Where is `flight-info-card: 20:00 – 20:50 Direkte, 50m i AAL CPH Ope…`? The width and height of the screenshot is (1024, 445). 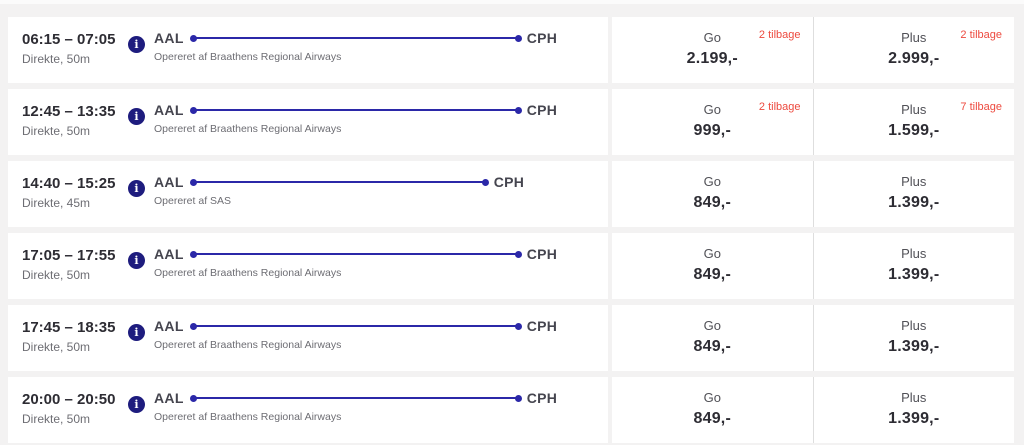 flight-info-card: 20:00 – 20:50 Direkte, 50m i AAL CPH Ope… is located at coordinates (308, 410).